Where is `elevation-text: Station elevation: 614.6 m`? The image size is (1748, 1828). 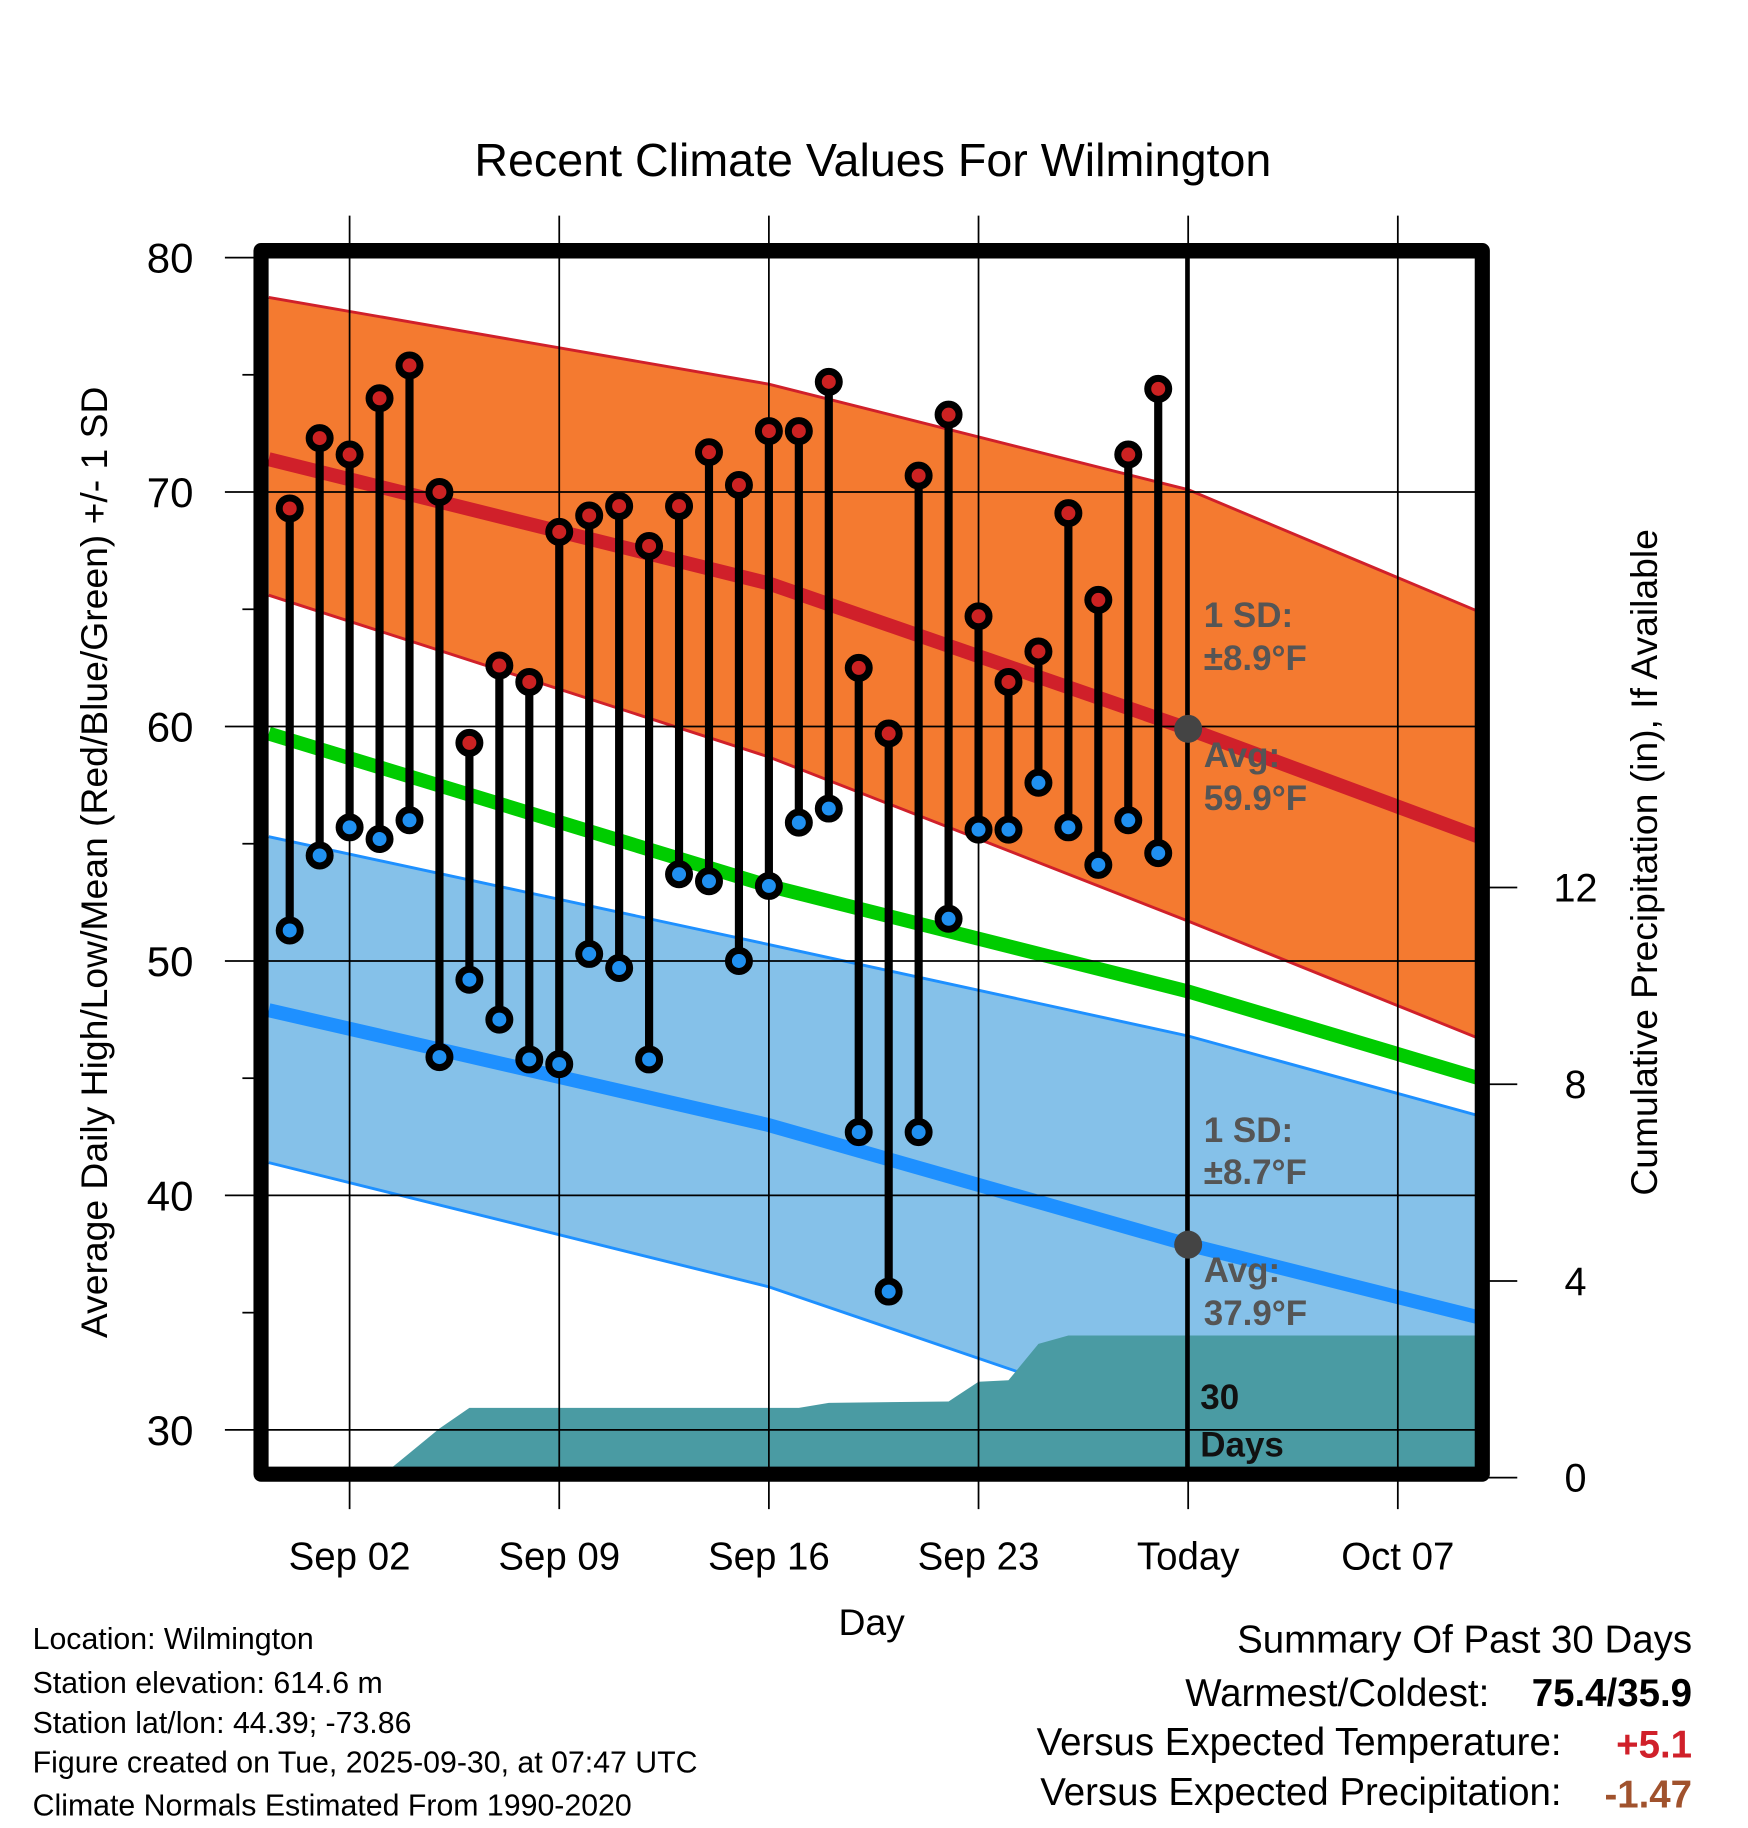
elevation-text: Station elevation: 614.6 m is located at coordinates (208, 1683).